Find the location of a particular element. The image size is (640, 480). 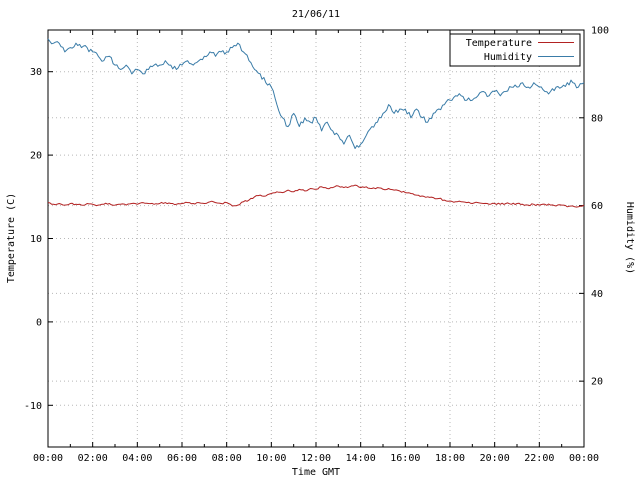

legend-box is located at coordinates (515, 50).